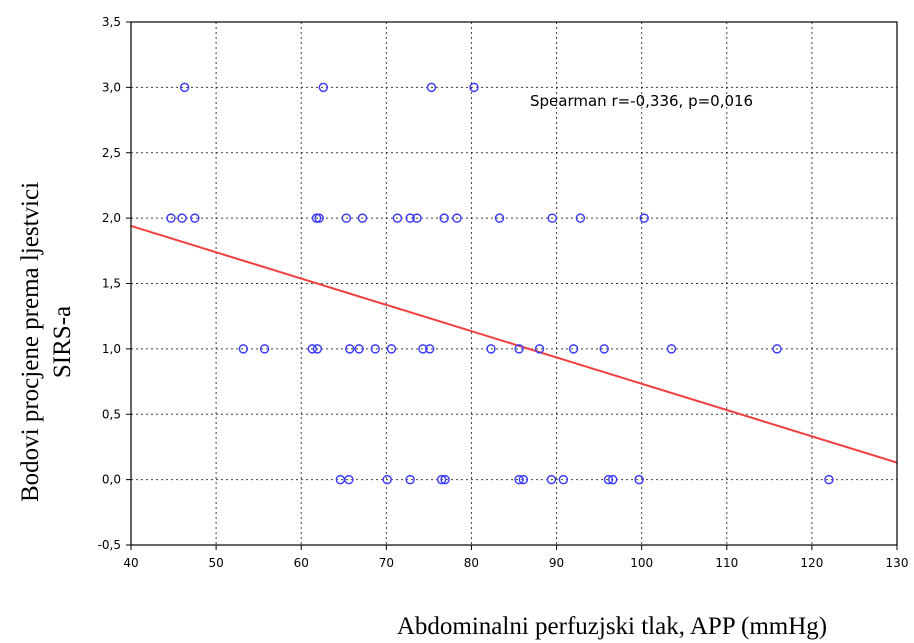  What do you see at coordinates (897, 563) in the screenshot?
I see `x-tick-label: 130` at bounding box center [897, 563].